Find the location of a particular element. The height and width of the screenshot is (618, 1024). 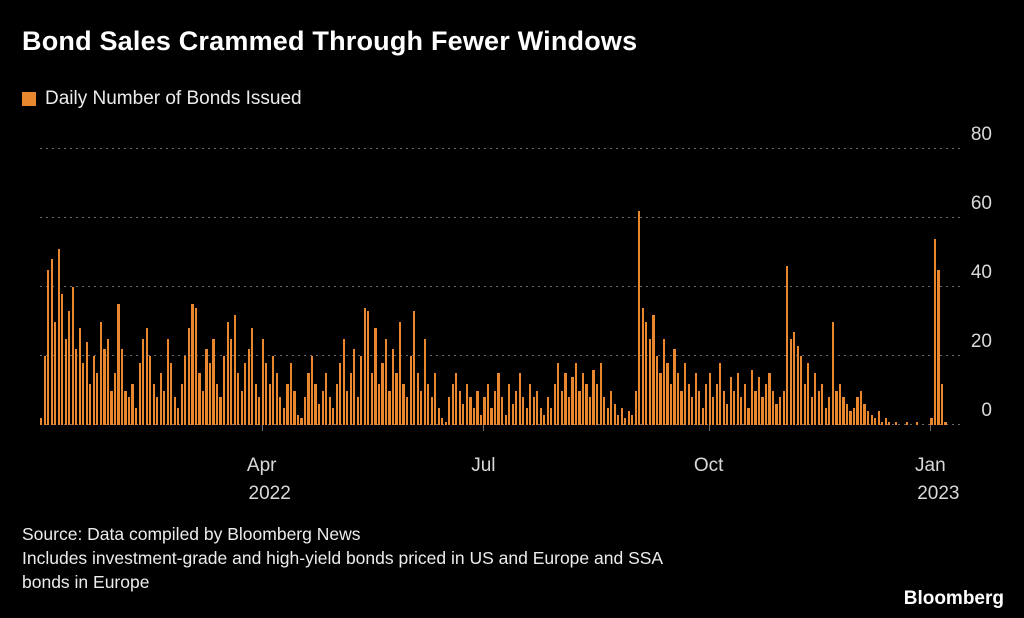

x-tick-label: Jul is located at coordinates (483, 465).